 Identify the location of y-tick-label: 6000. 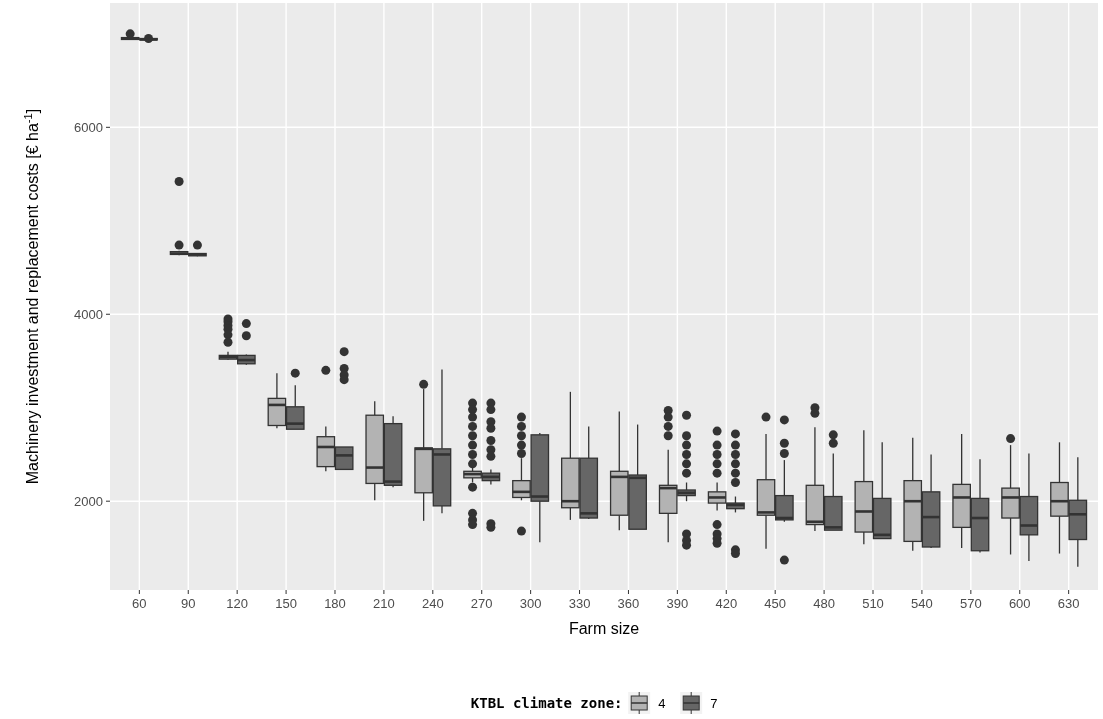
(88, 127).